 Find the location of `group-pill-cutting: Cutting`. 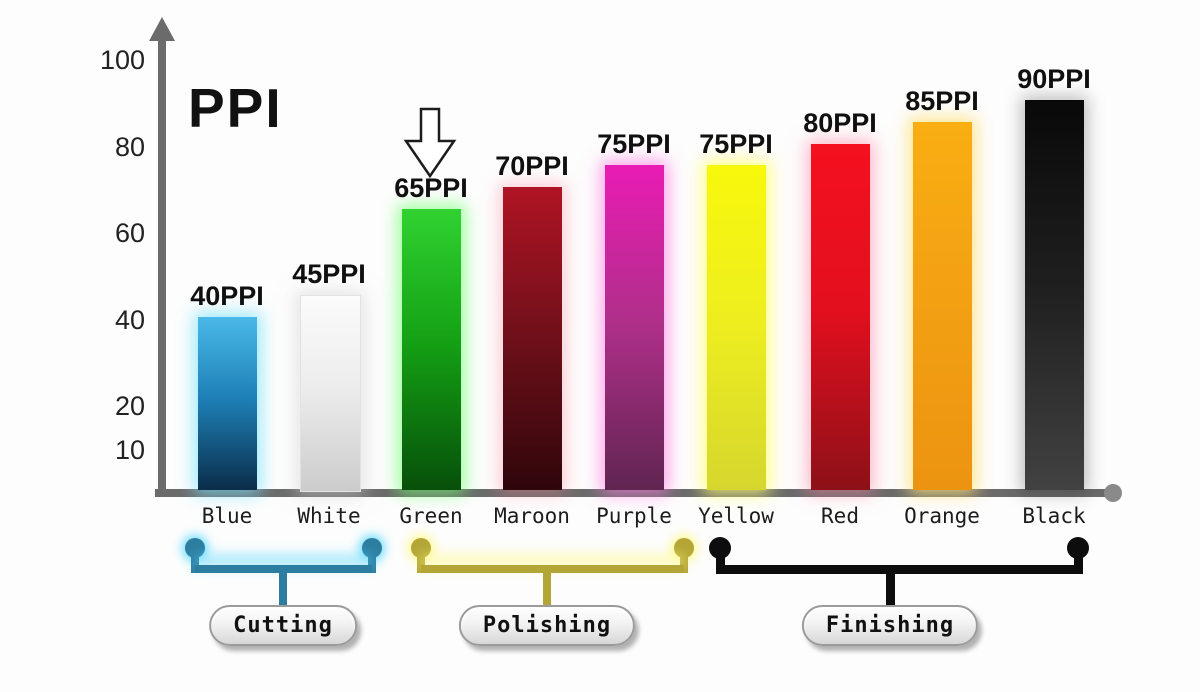

group-pill-cutting: Cutting is located at coordinates (283, 625).